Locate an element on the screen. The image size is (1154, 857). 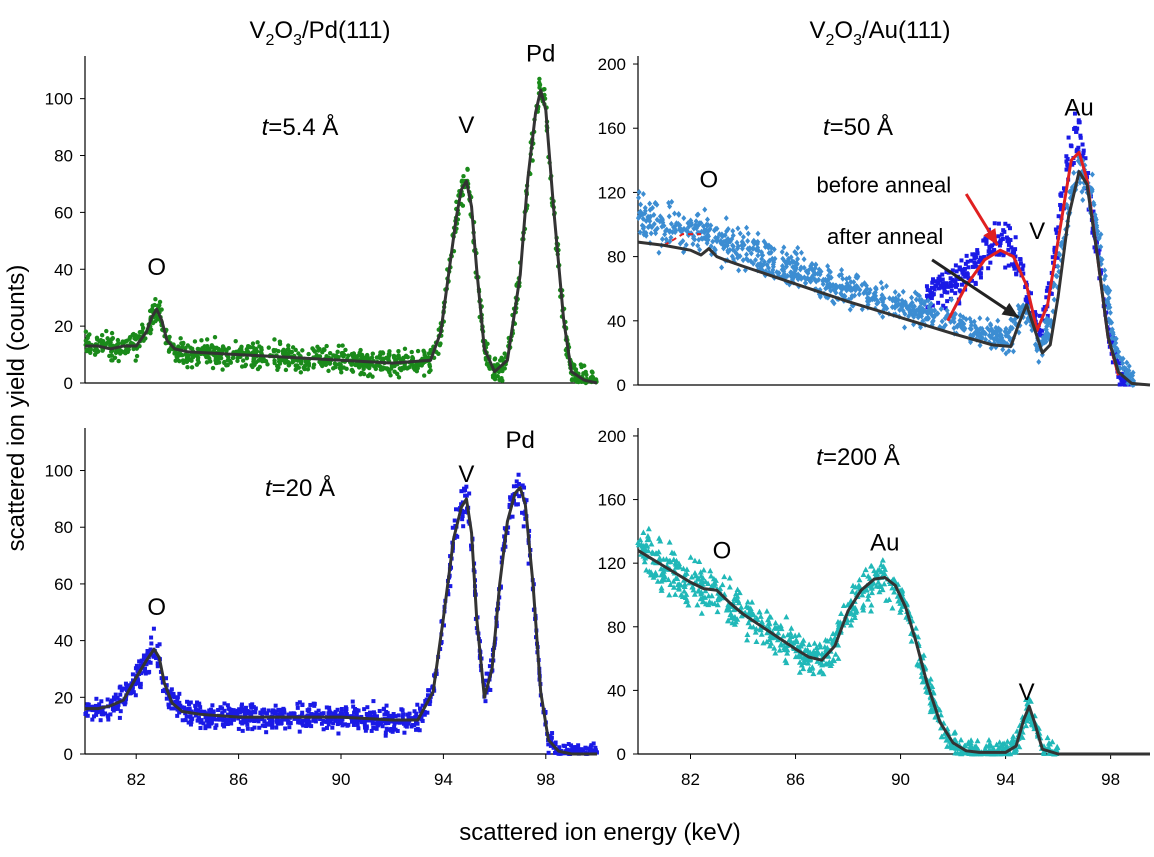
y-tick-label: 40 is located at coordinates (63, 641).